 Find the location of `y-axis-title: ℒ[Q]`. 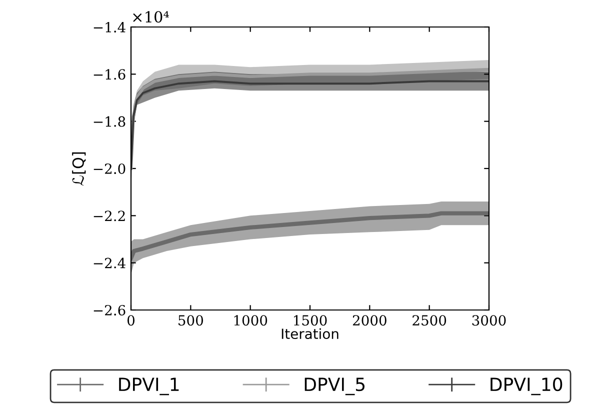

y-axis-title: ℒ[Q] is located at coordinates (79, 169).